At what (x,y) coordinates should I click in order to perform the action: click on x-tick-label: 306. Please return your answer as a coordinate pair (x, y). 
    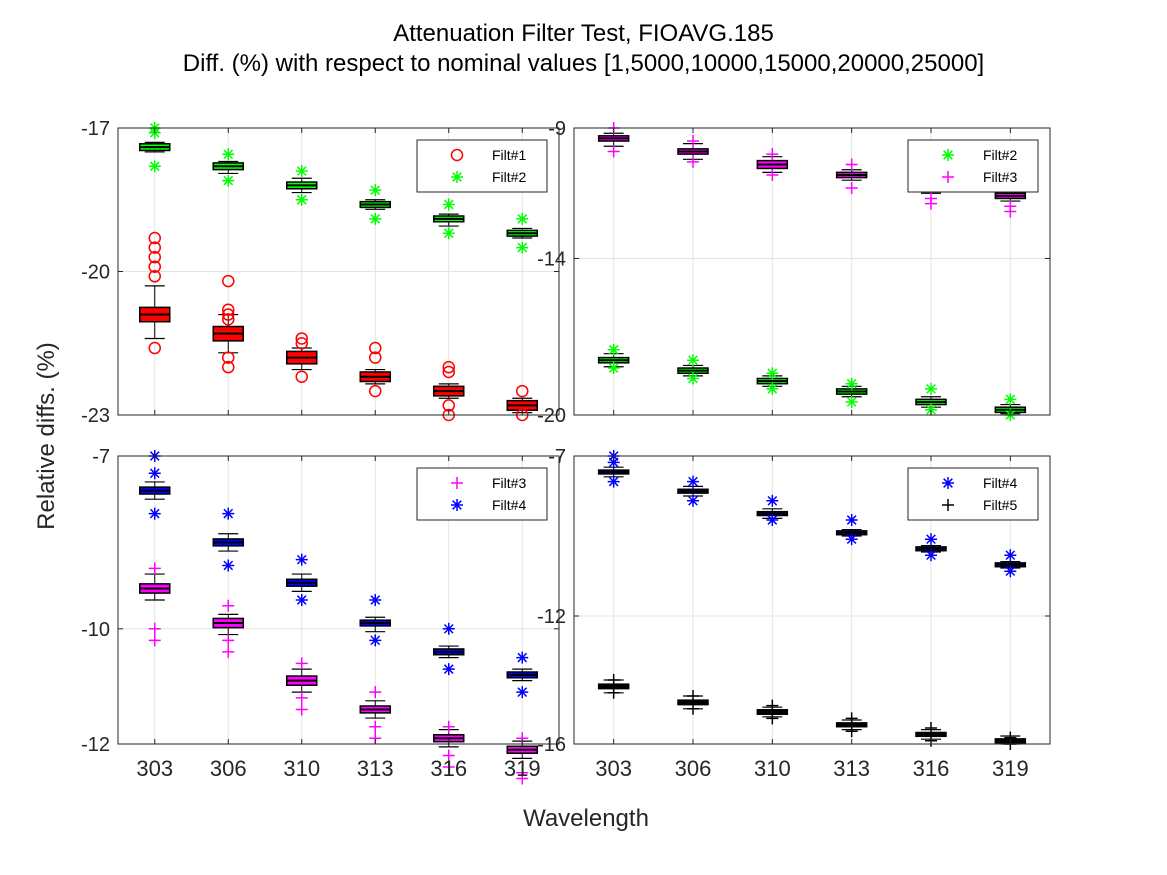
    Looking at the image, I should click on (228, 768).